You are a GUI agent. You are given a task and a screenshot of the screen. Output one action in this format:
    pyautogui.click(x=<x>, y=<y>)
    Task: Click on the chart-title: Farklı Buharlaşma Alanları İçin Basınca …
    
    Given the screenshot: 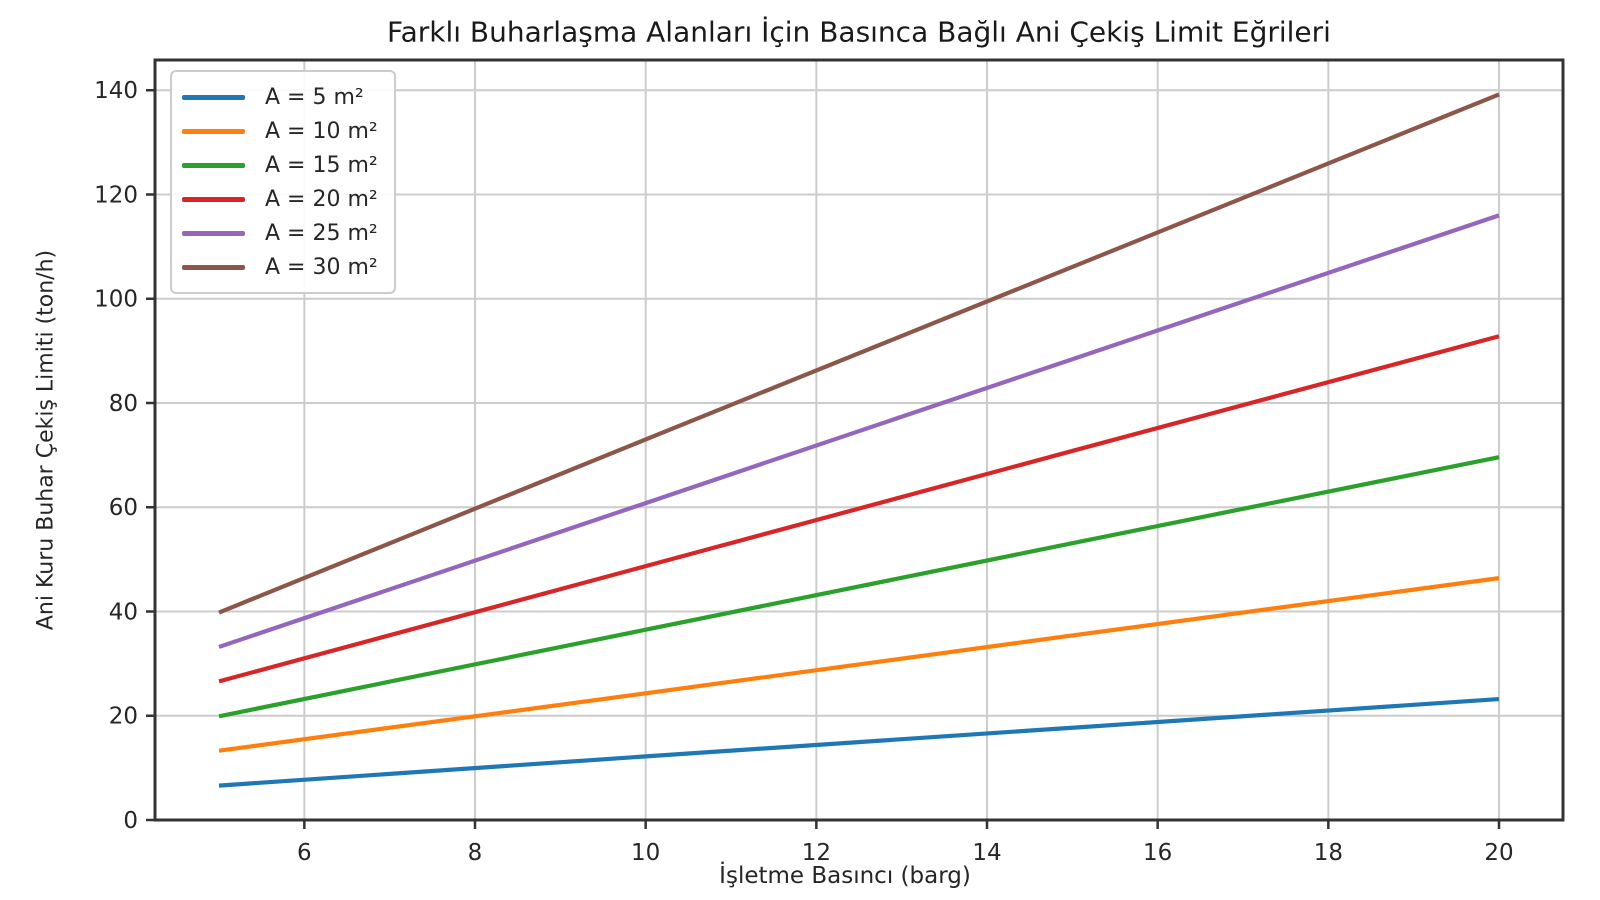 What is the action you would take?
    pyautogui.click(x=859, y=32)
    